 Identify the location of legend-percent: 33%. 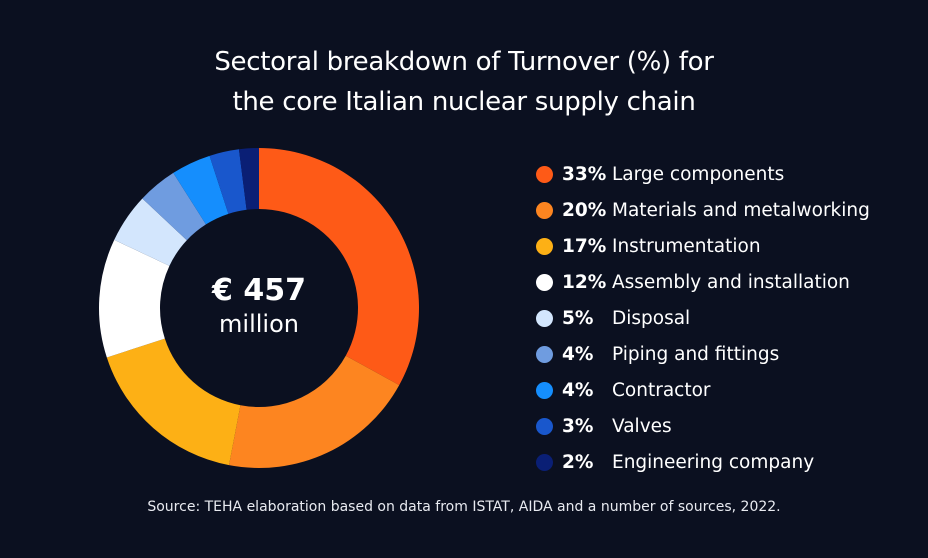
(584, 174).